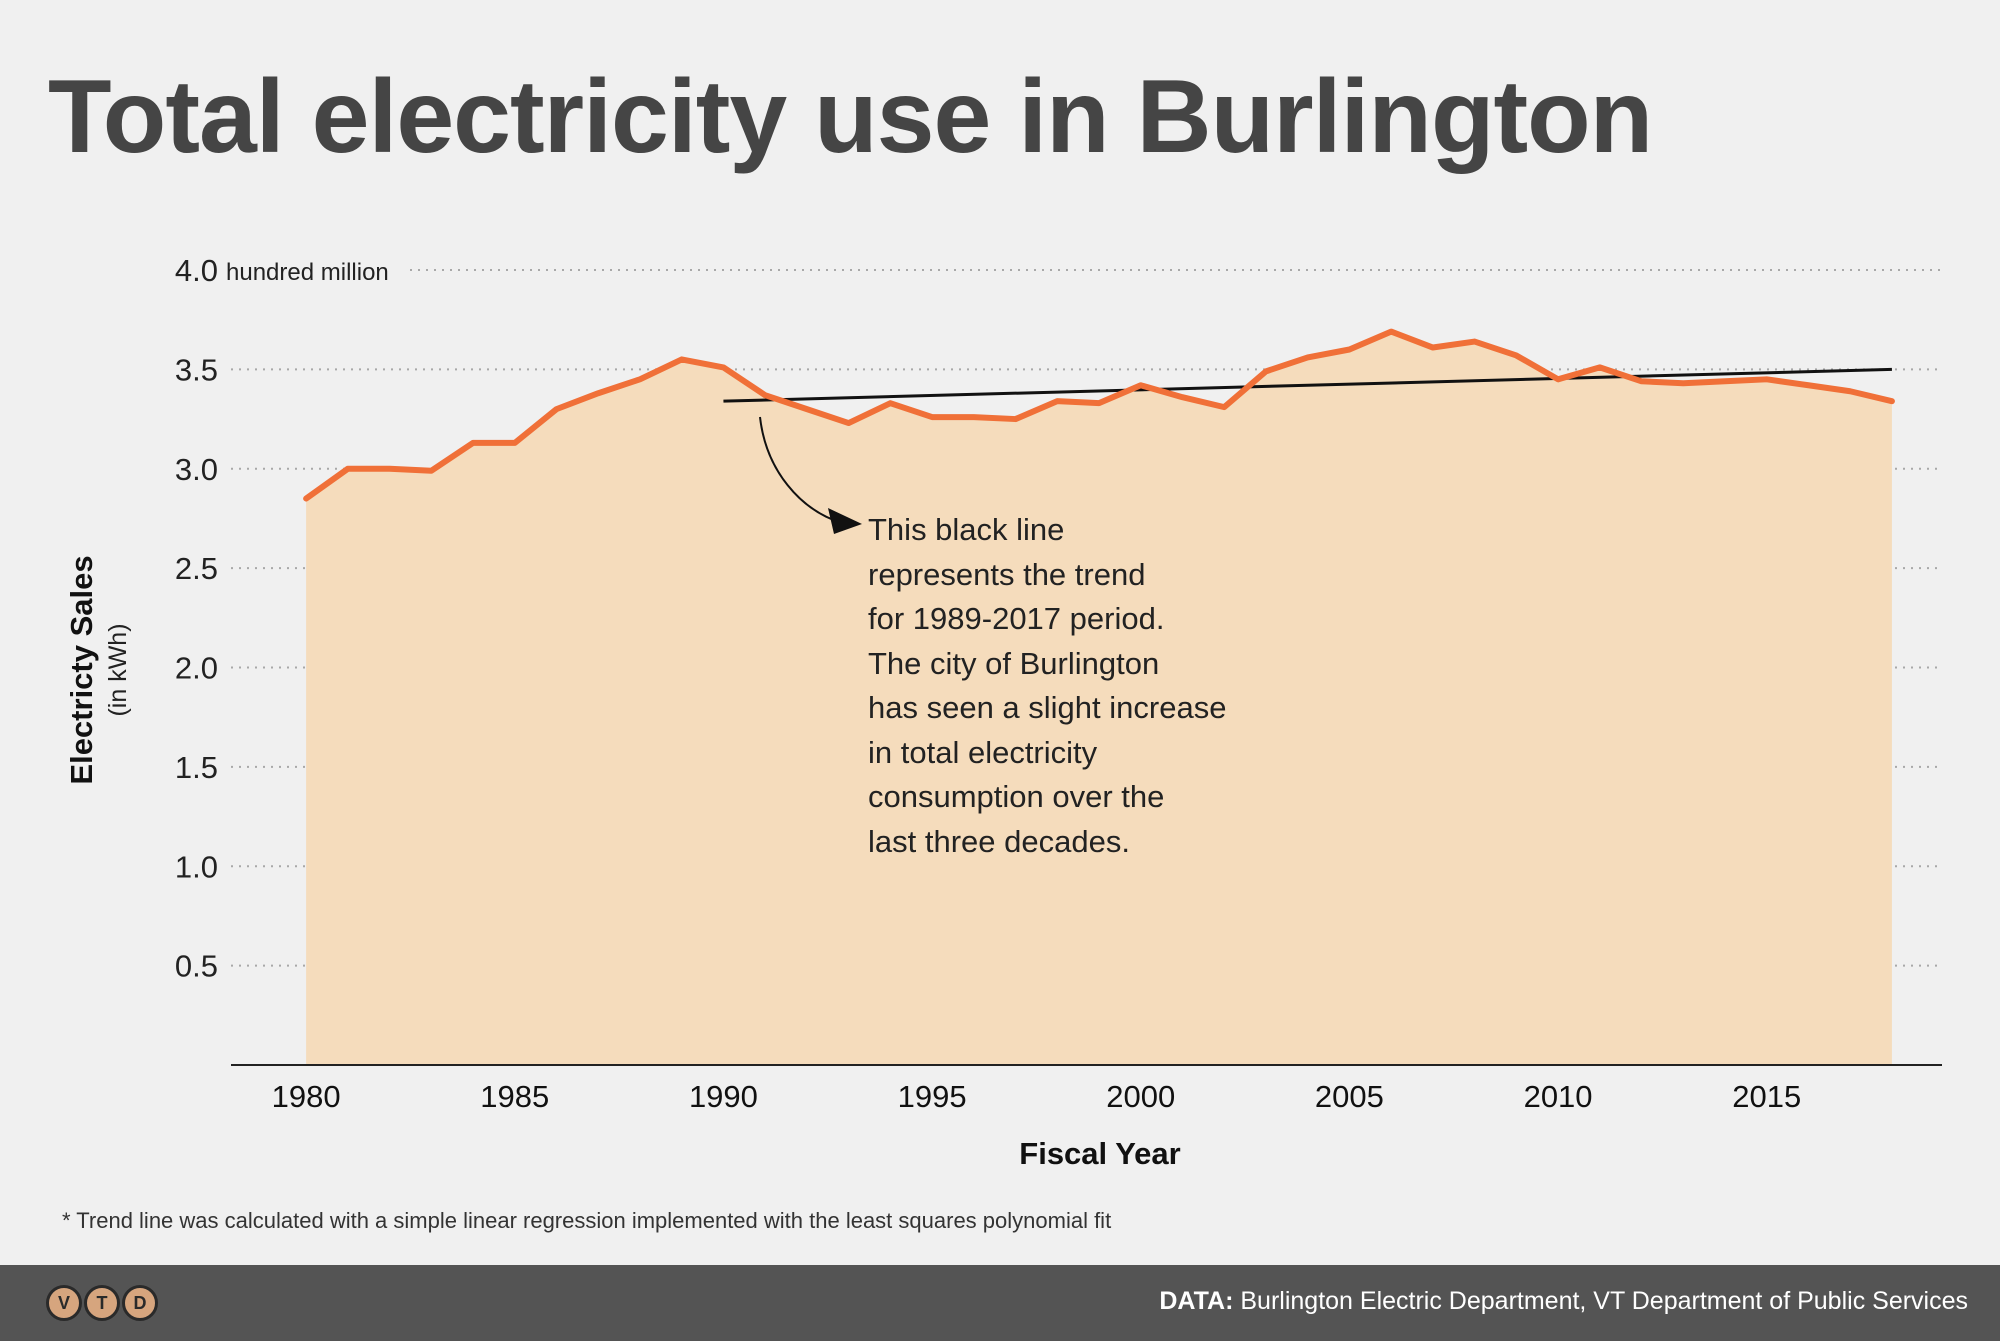  Describe the element at coordinates (140, 1303) in the screenshot. I see `logo-letter-d: D` at that location.